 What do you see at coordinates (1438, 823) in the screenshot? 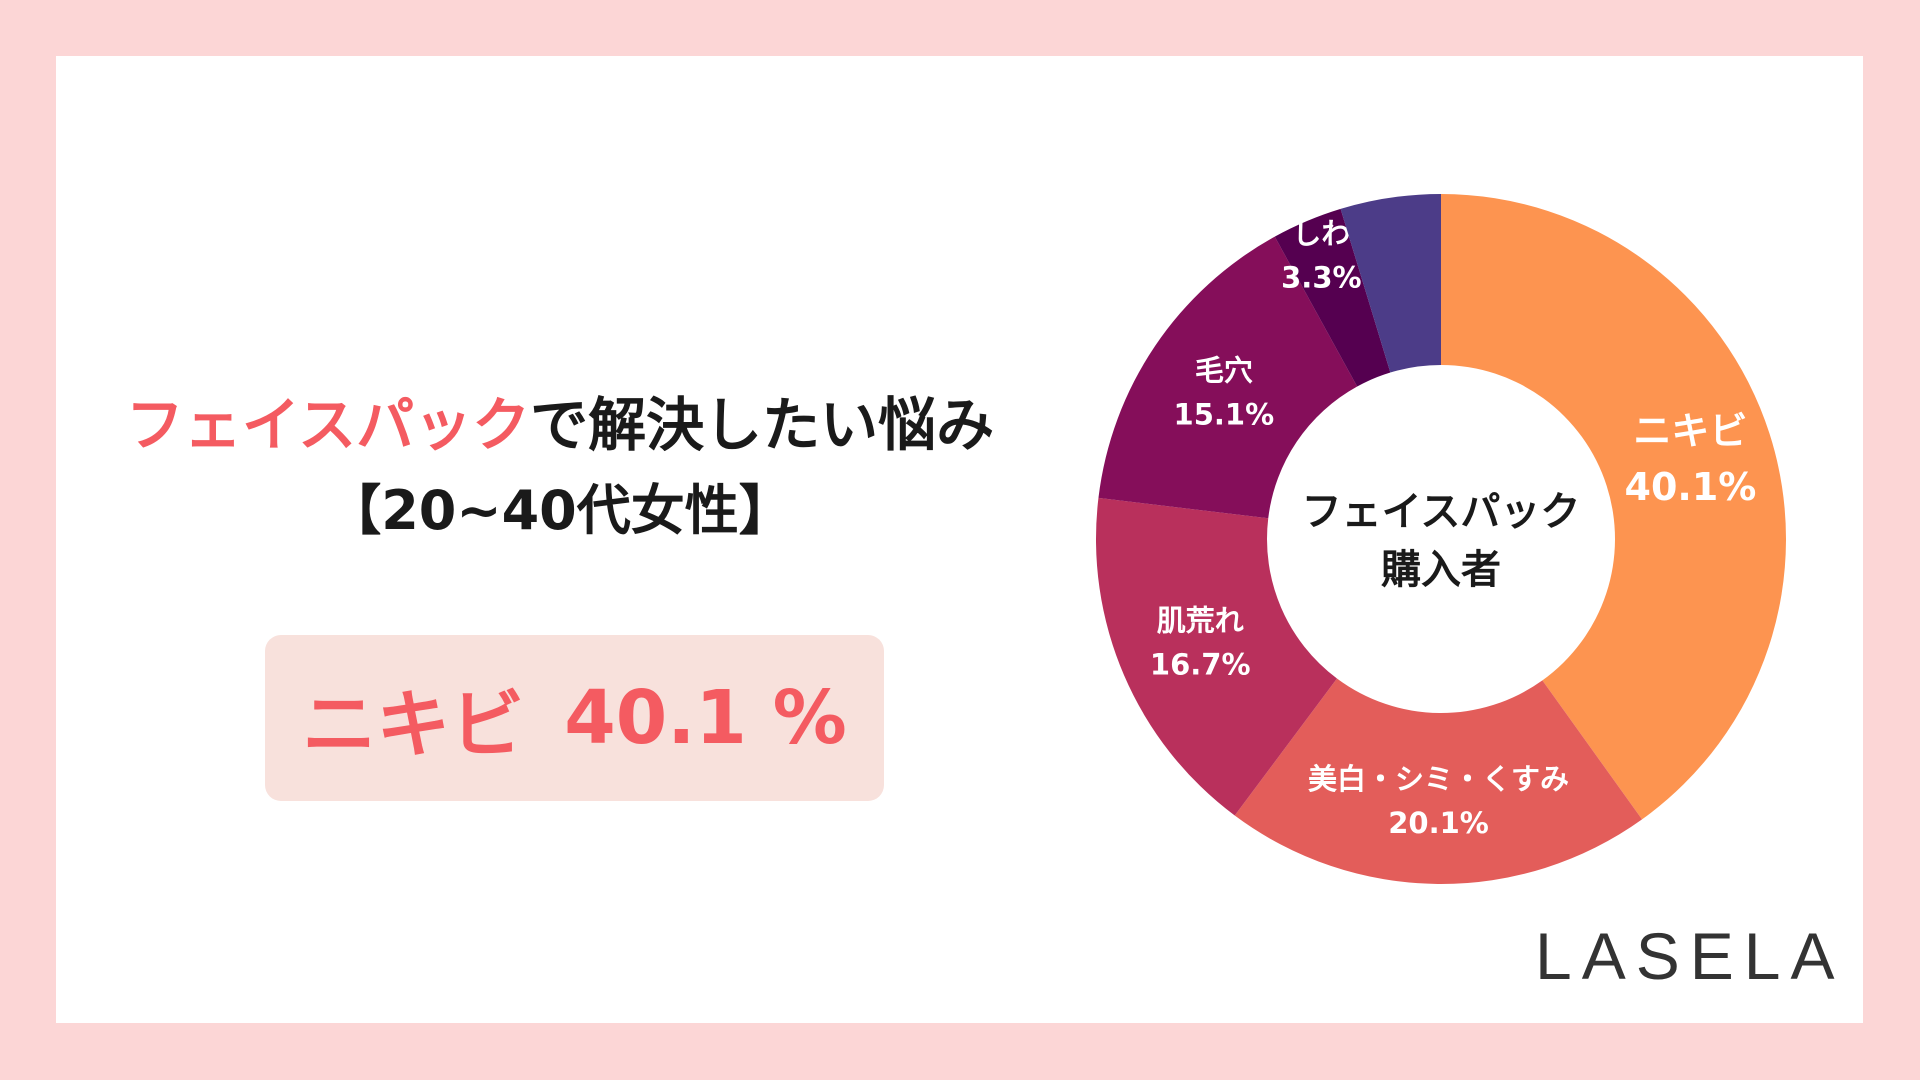
I see `slice-value-label-1: 20.1%` at bounding box center [1438, 823].